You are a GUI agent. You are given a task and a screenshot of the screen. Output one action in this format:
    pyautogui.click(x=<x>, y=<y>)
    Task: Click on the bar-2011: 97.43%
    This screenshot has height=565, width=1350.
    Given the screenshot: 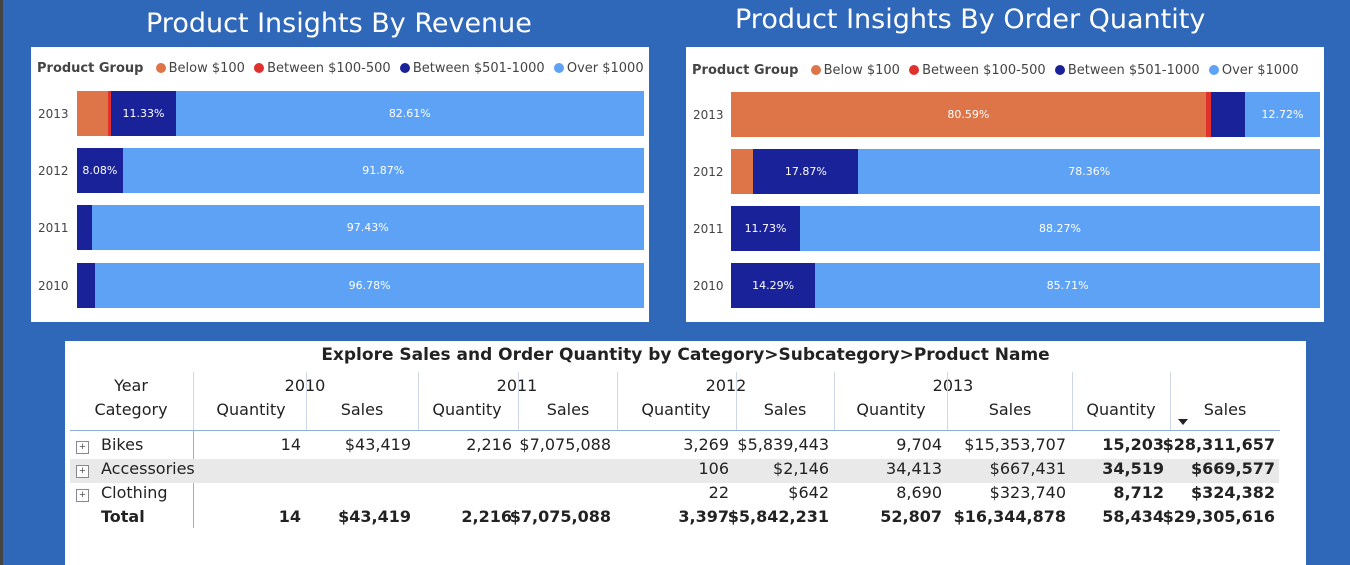 What is the action you would take?
    pyautogui.click(x=360, y=227)
    